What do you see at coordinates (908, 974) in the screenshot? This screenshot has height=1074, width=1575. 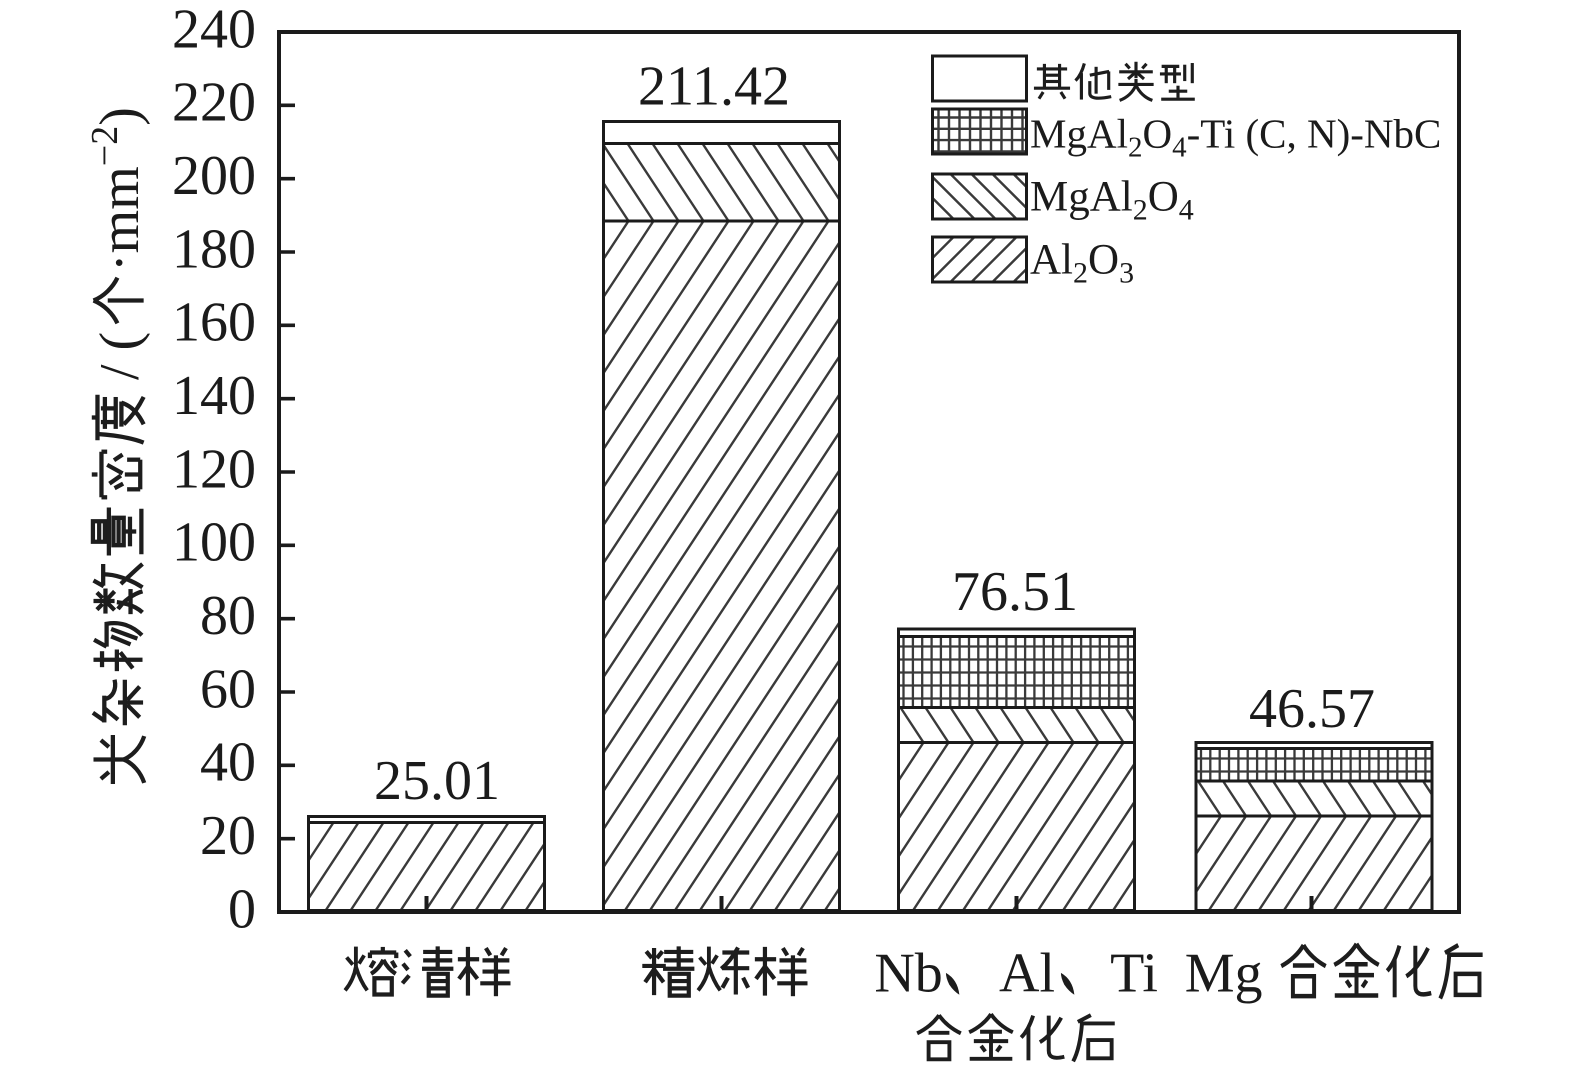 I see `svg-text: Nb` at bounding box center [908, 974].